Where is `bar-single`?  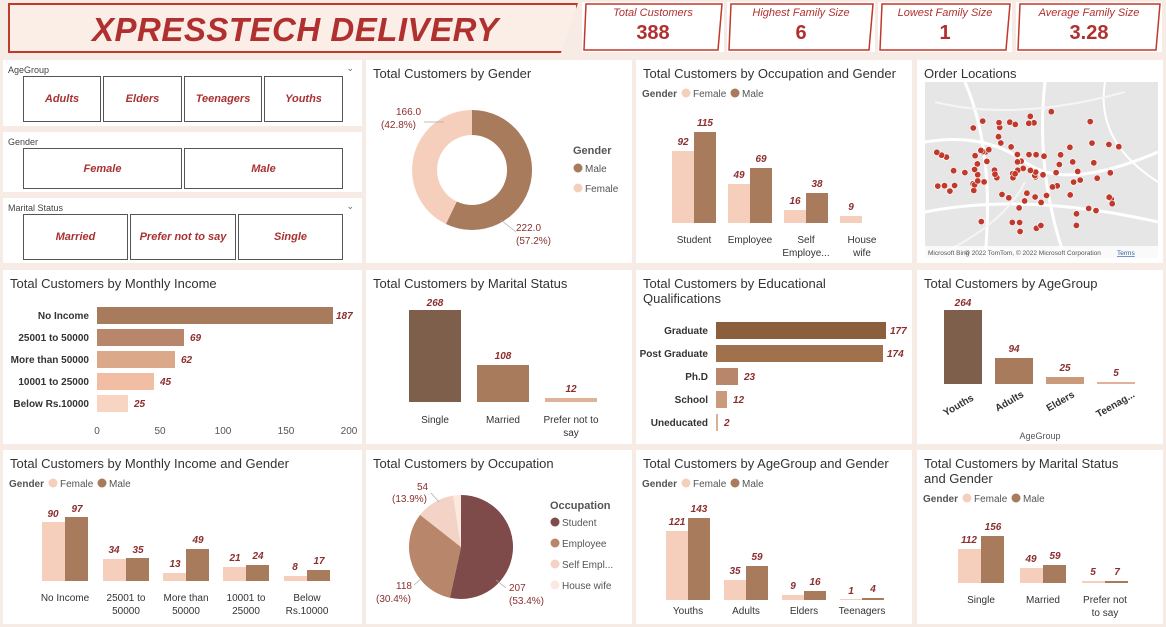 bar-single is located at coordinates (435, 356).